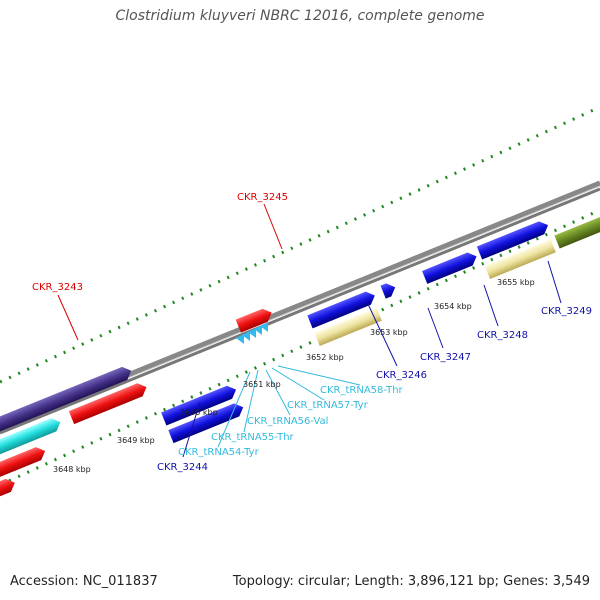 The width and height of the screenshot is (600, 600). I want to click on gene-blue-small, so click(389, 290).